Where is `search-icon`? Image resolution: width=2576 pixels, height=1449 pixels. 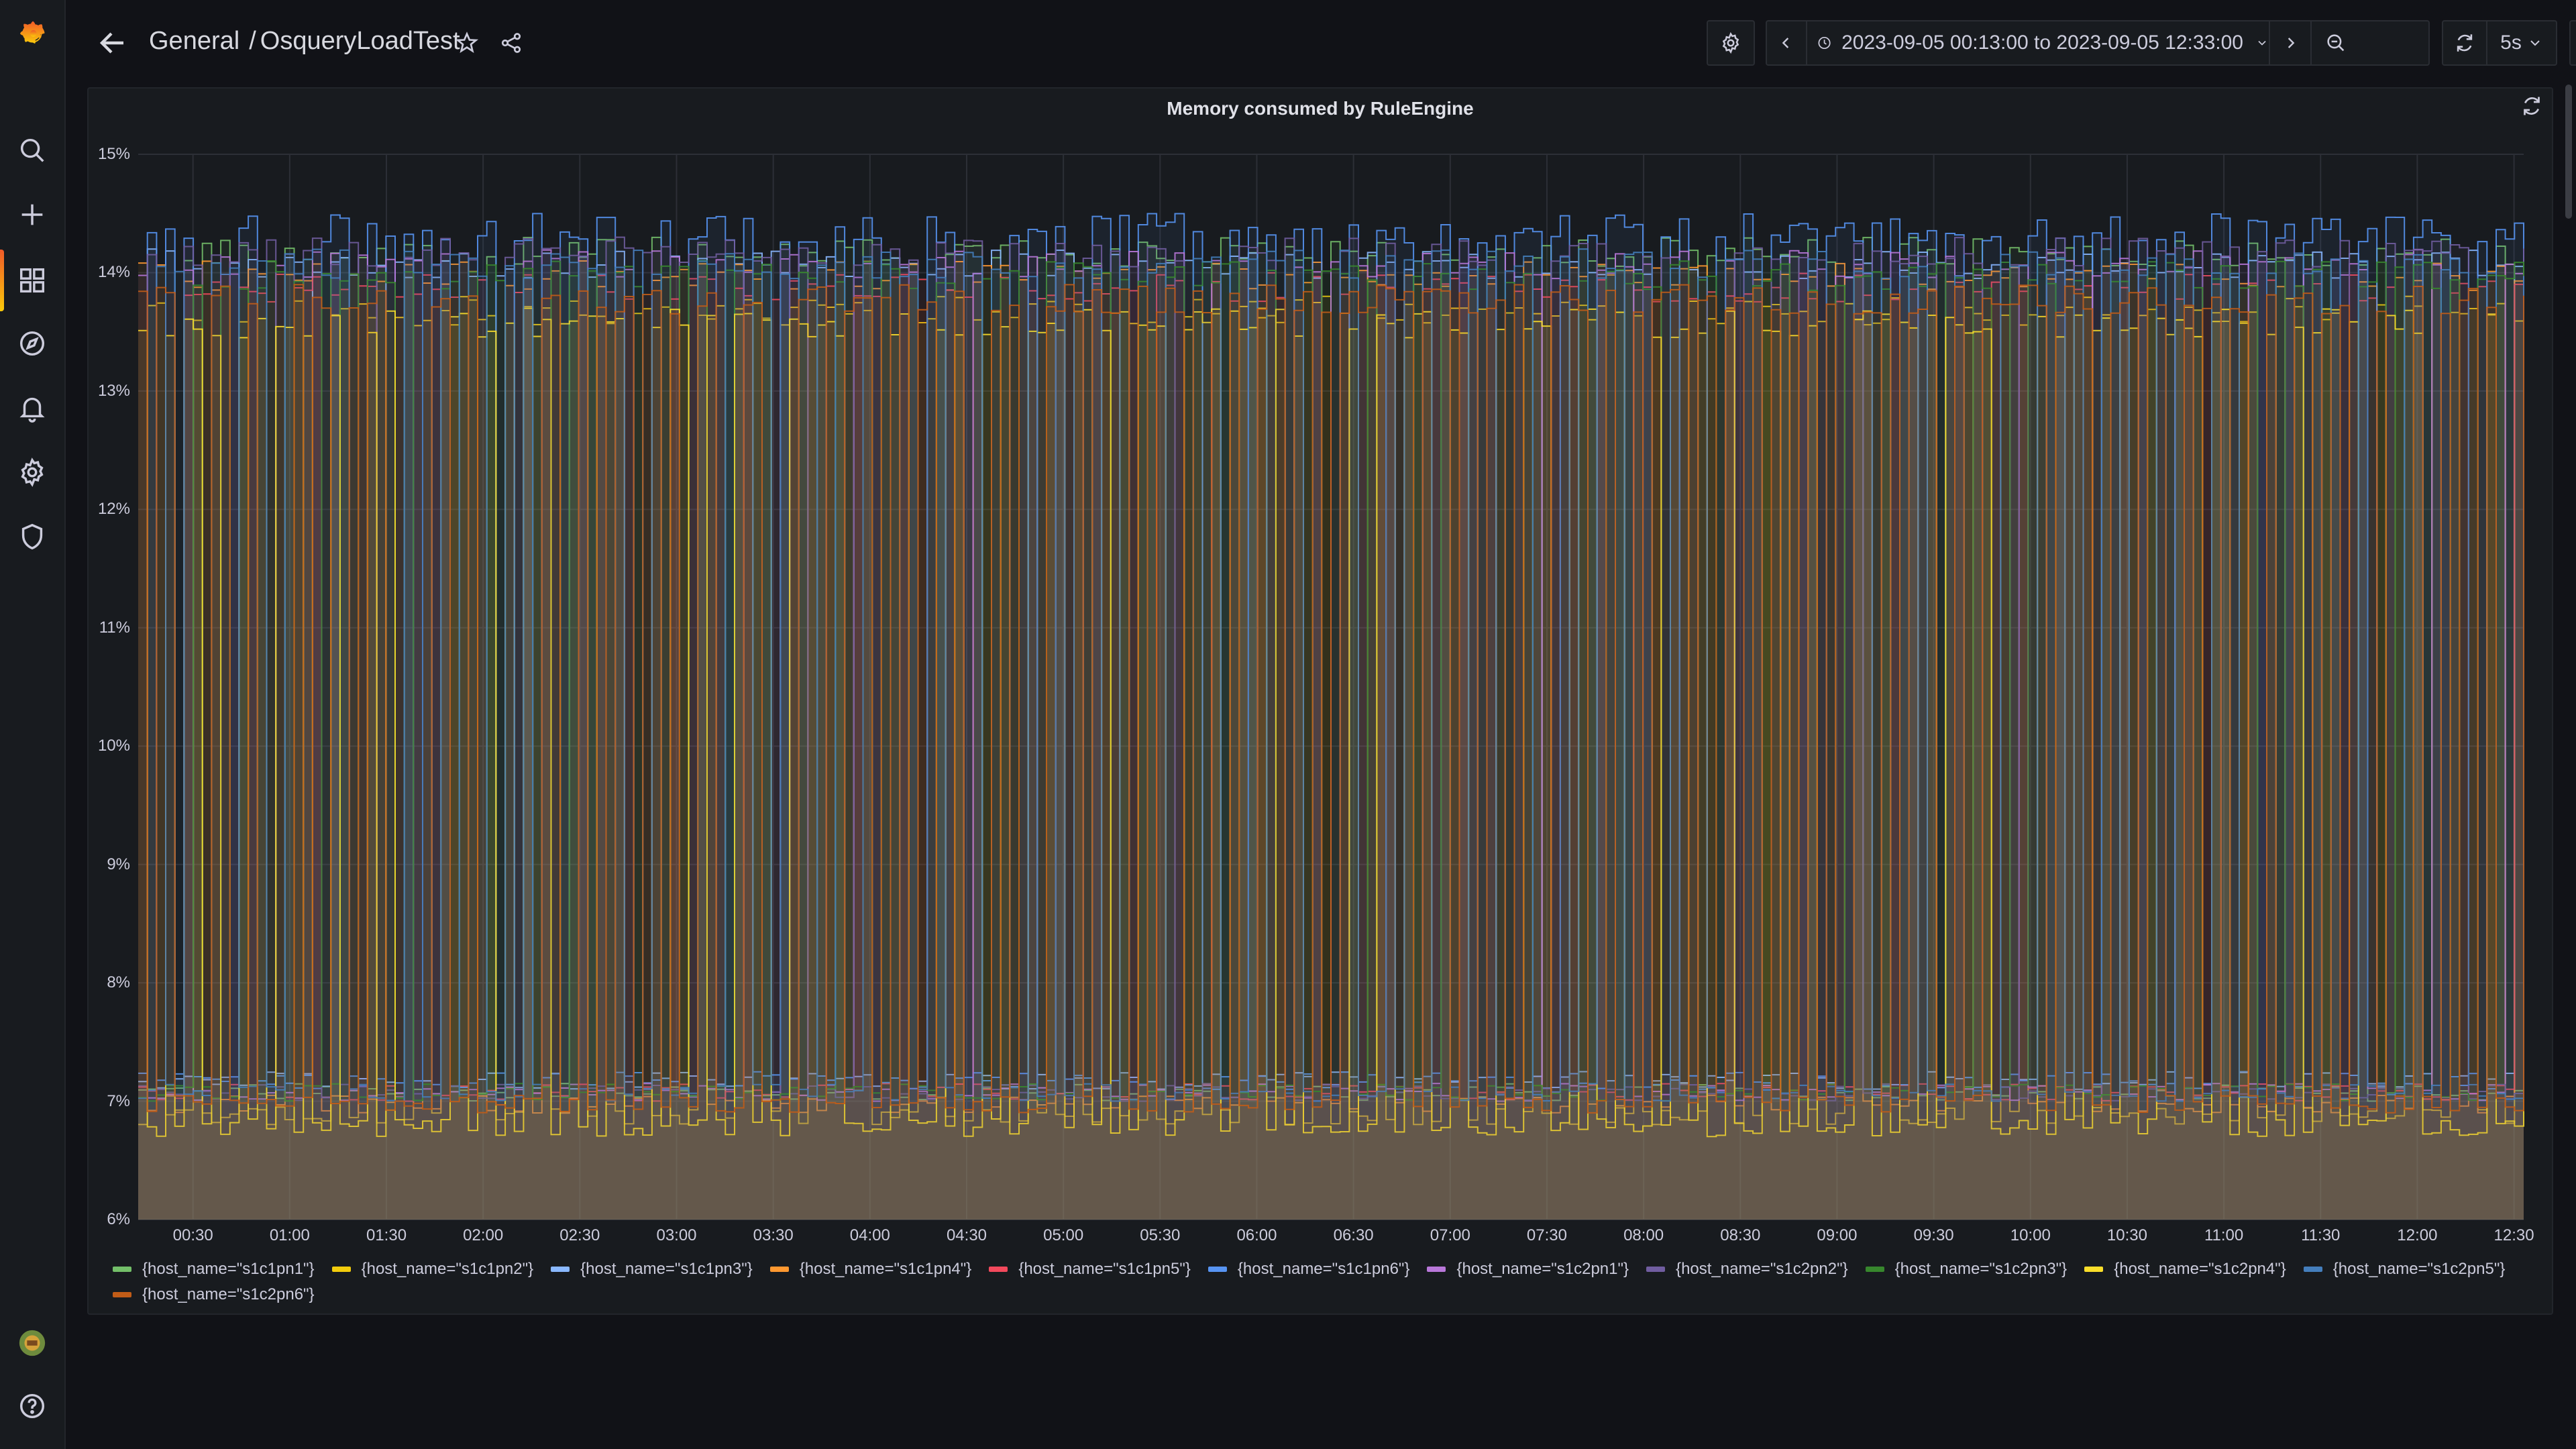 search-icon is located at coordinates (32, 150).